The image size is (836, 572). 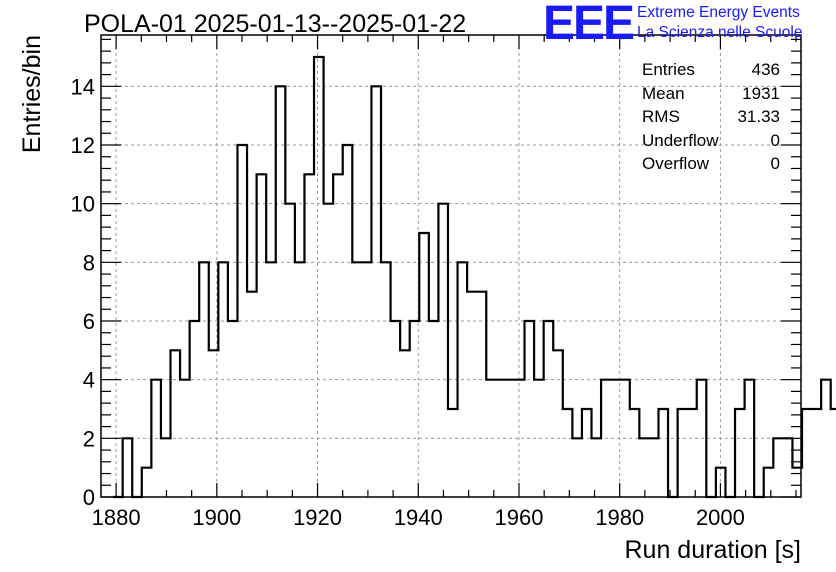 I want to click on stats-label: Overflow, so click(x=676, y=163).